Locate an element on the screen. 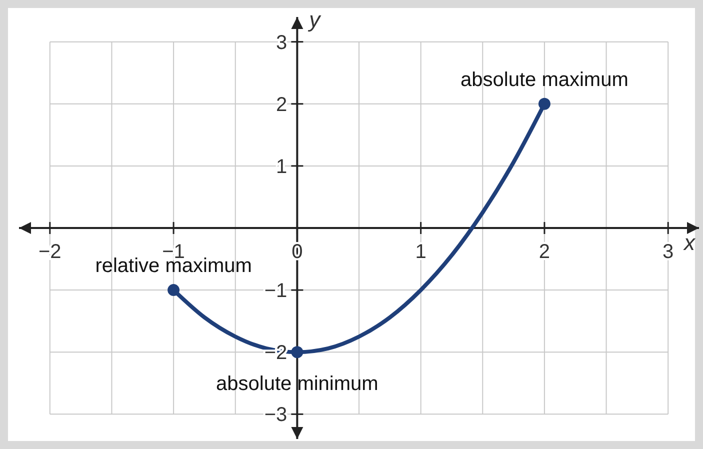  y-axis-title: y is located at coordinates (314, 19).